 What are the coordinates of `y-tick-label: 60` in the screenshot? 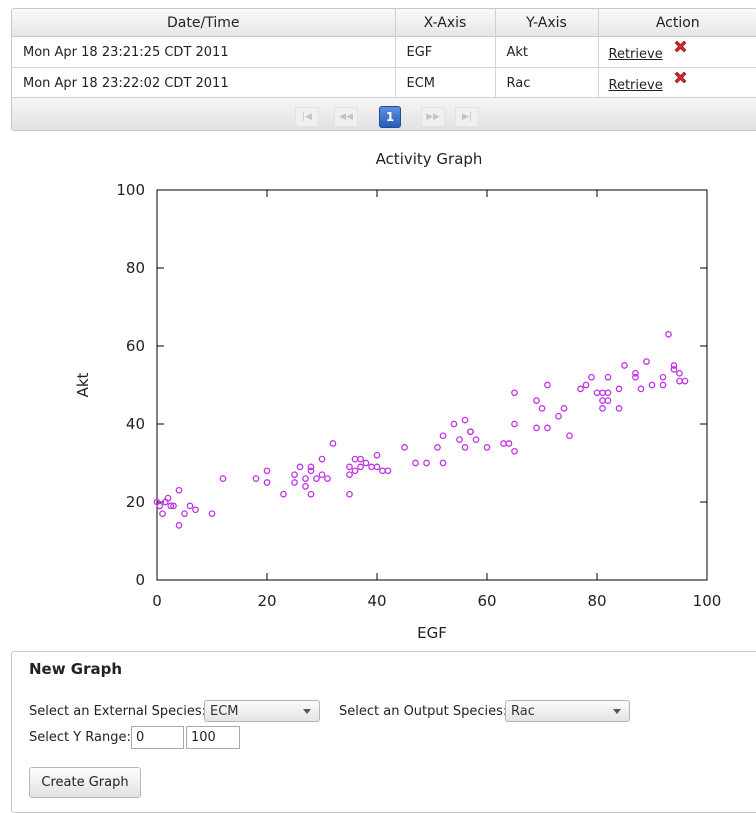 It's located at (135, 346).